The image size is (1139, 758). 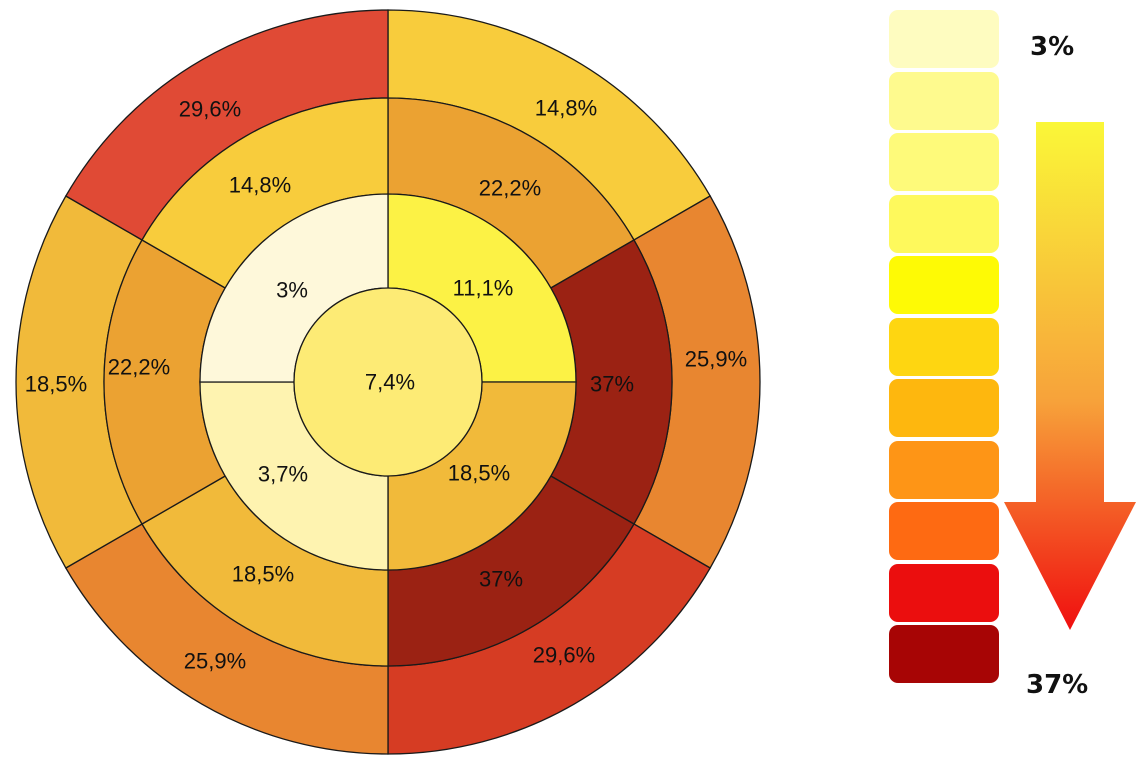 What do you see at coordinates (566, 108) in the screenshot?
I see `outer-ring-label-1: 14,8%` at bounding box center [566, 108].